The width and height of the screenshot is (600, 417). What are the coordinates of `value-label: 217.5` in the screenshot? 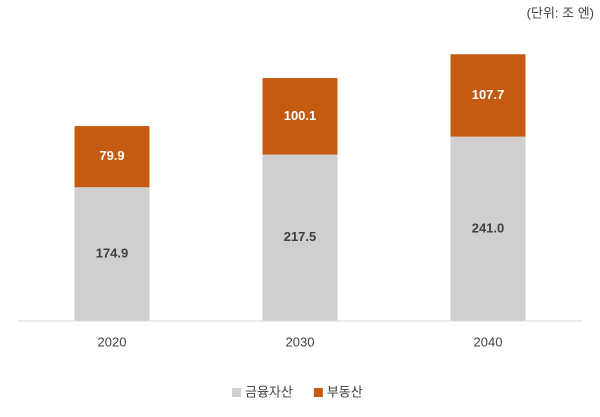 It's located at (300, 236).